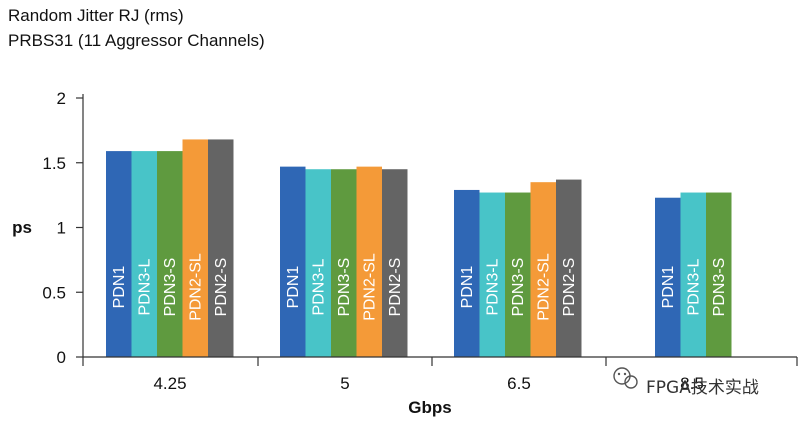 The image size is (803, 422). I want to click on y-tick-label: 2, so click(61, 98).